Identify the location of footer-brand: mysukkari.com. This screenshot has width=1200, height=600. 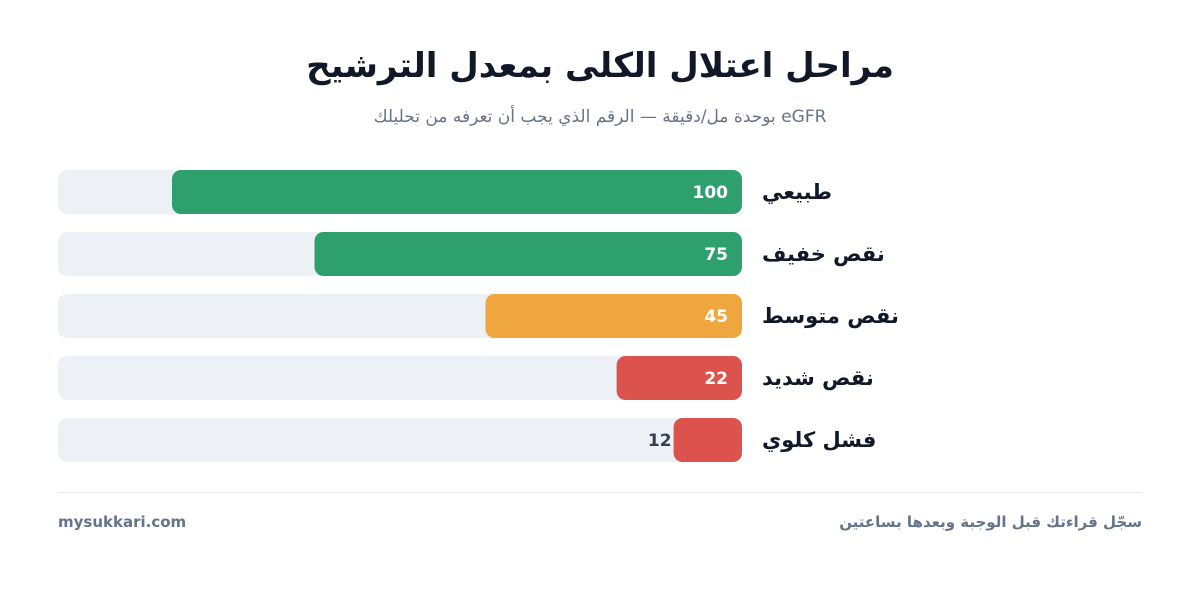
(122, 522).